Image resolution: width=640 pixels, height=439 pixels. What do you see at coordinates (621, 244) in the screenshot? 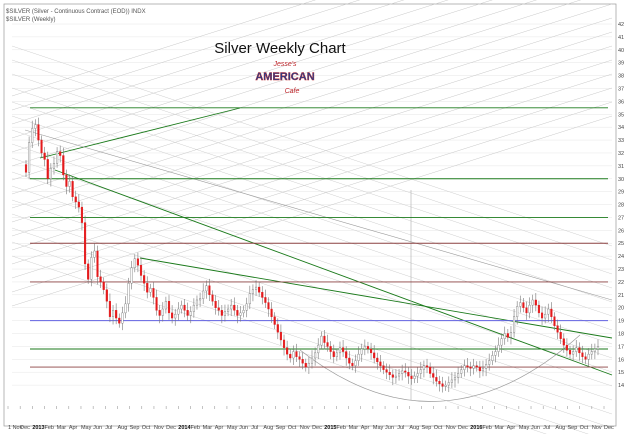
I see `y-tick-label: 25` at bounding box center [621, 244].